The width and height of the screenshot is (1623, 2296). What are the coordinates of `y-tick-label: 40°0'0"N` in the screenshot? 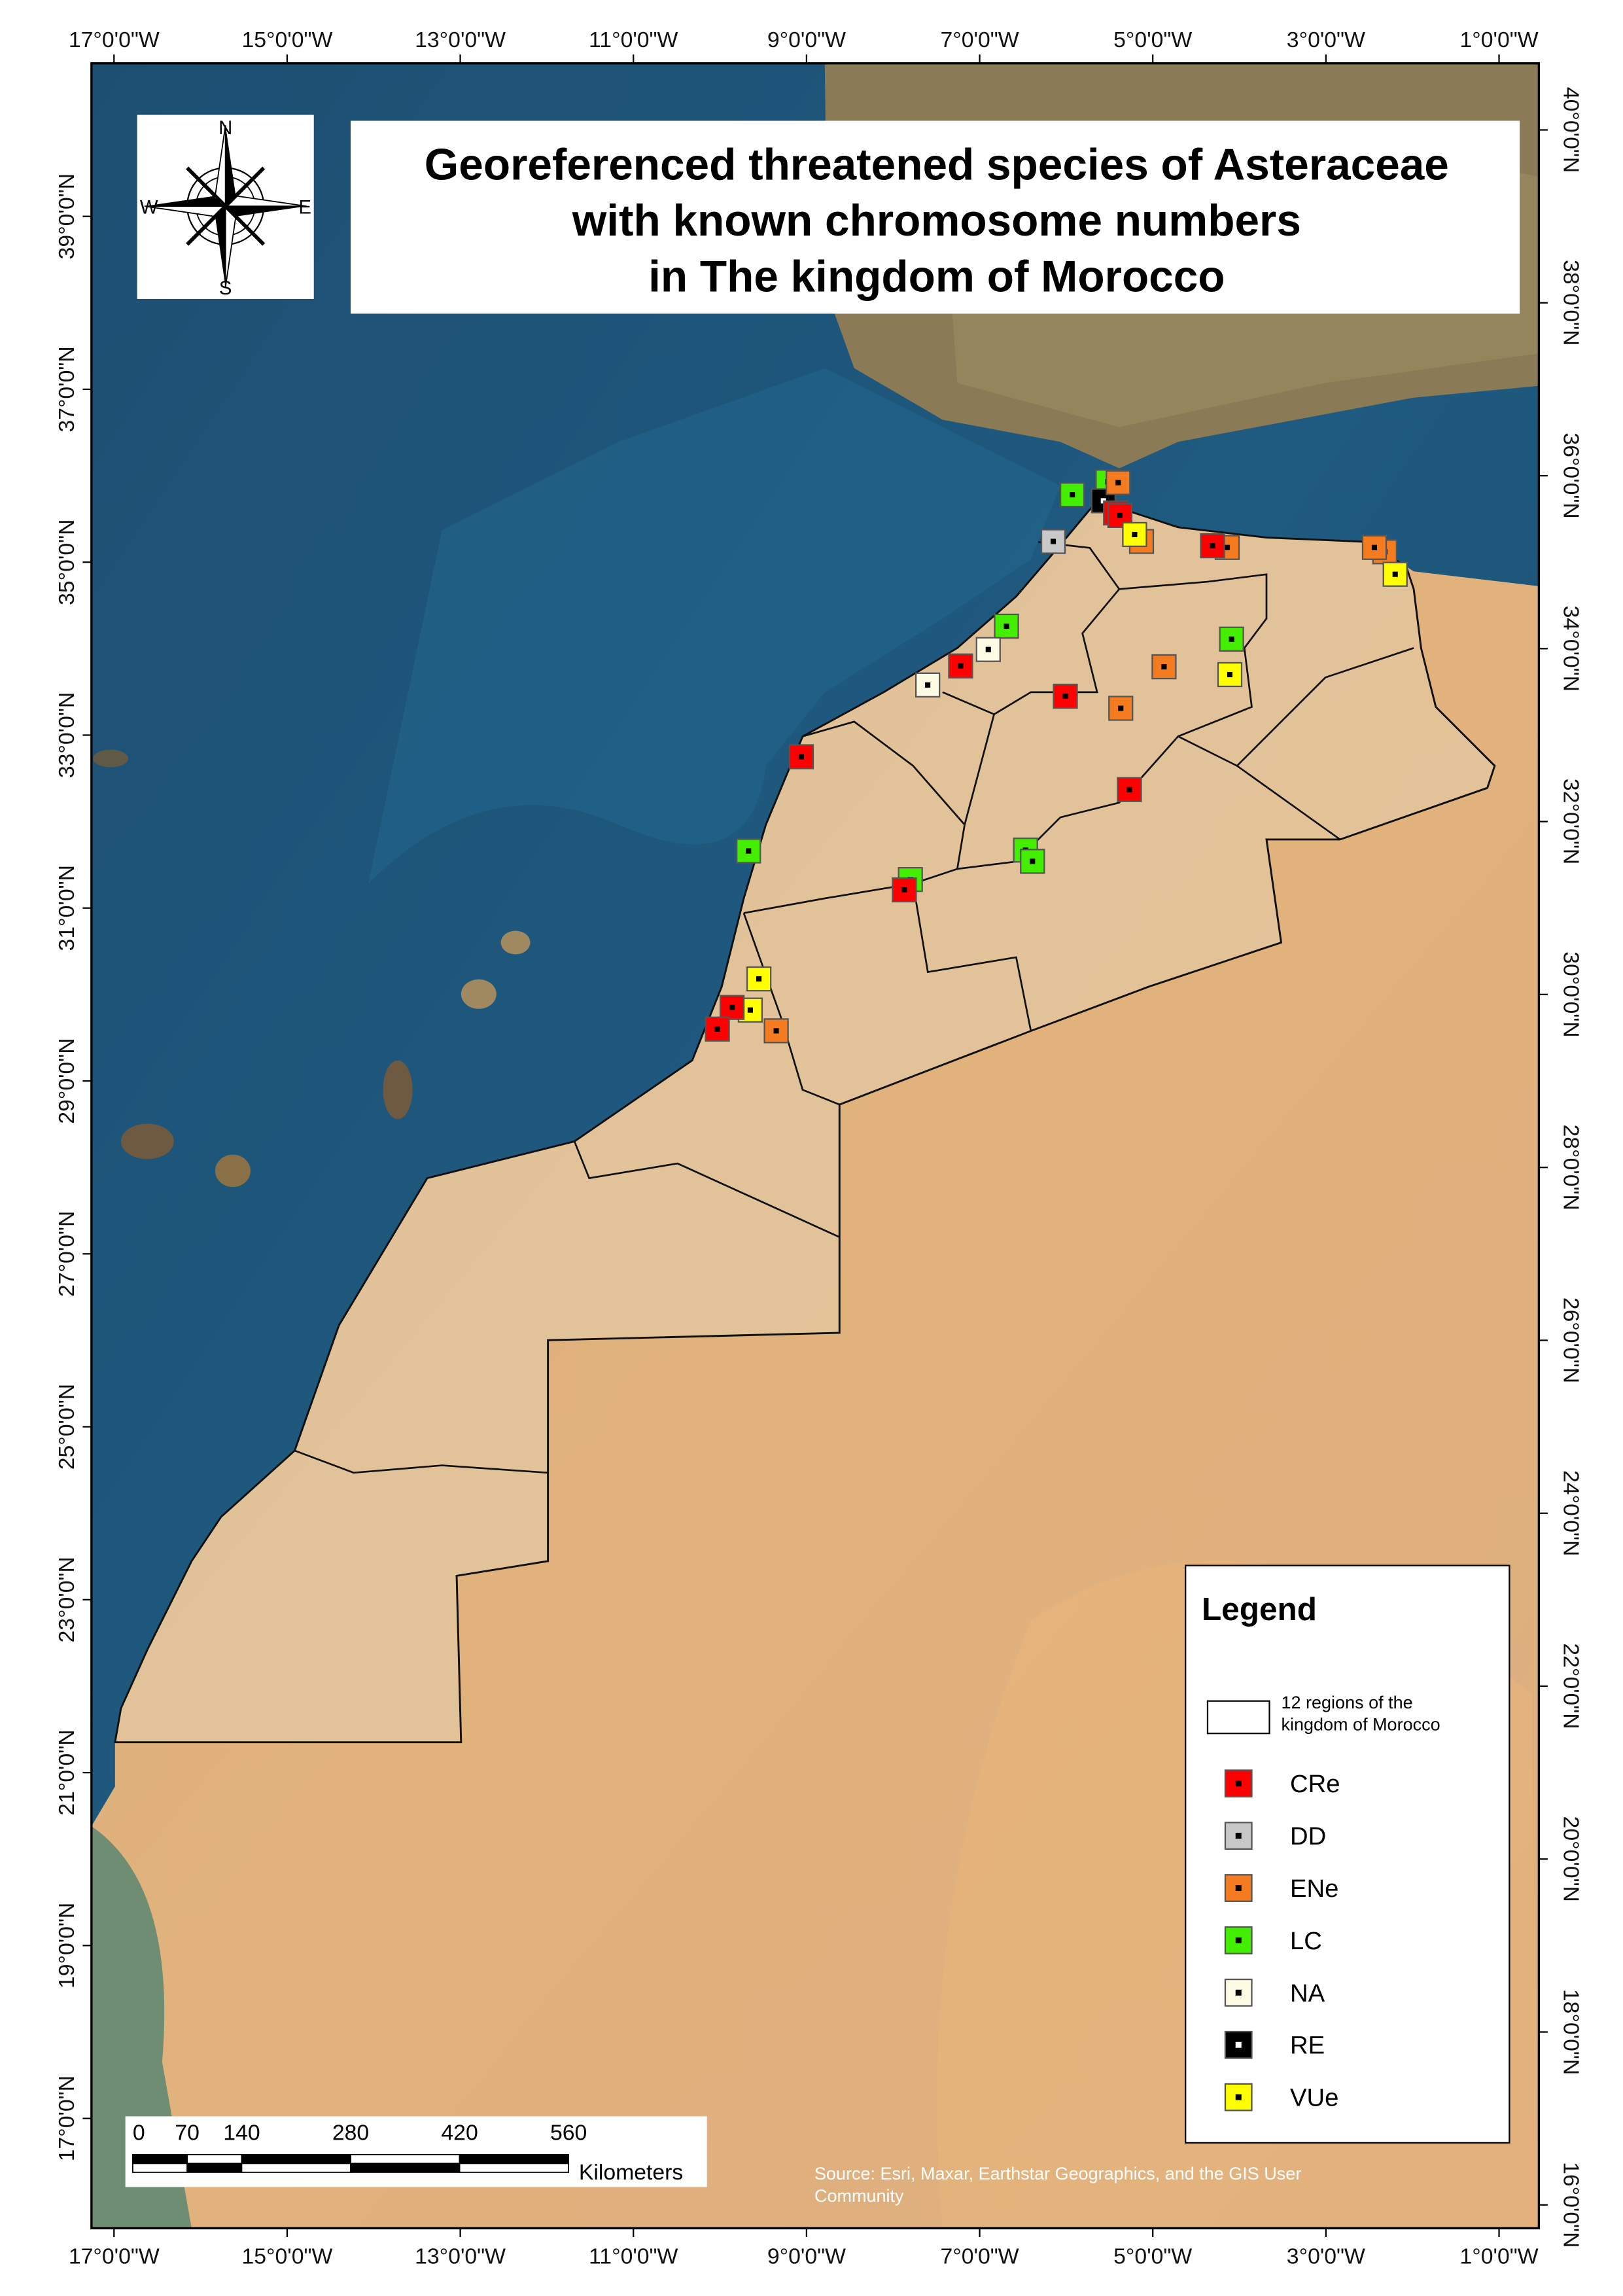 It's located at (1571, 130).